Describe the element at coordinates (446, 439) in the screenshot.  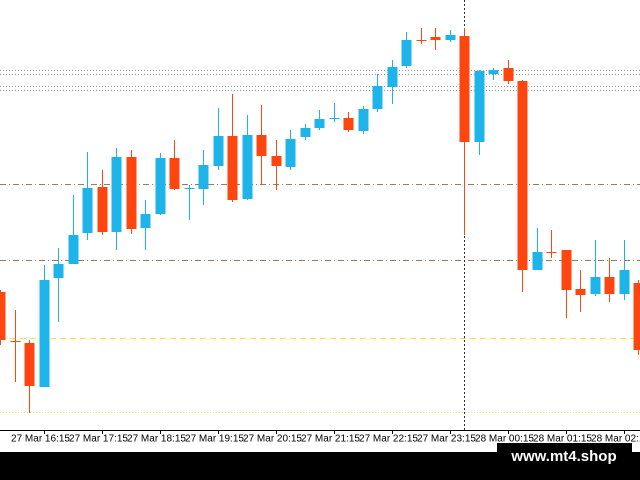
I see `x-tick-label: 27 Mar 23:15` at that location.